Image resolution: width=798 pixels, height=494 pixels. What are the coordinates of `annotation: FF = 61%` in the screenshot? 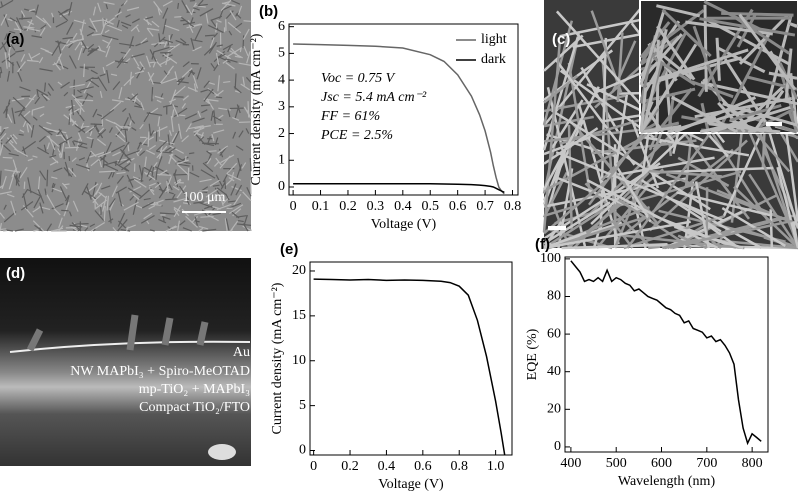 It's located at (350, 116).